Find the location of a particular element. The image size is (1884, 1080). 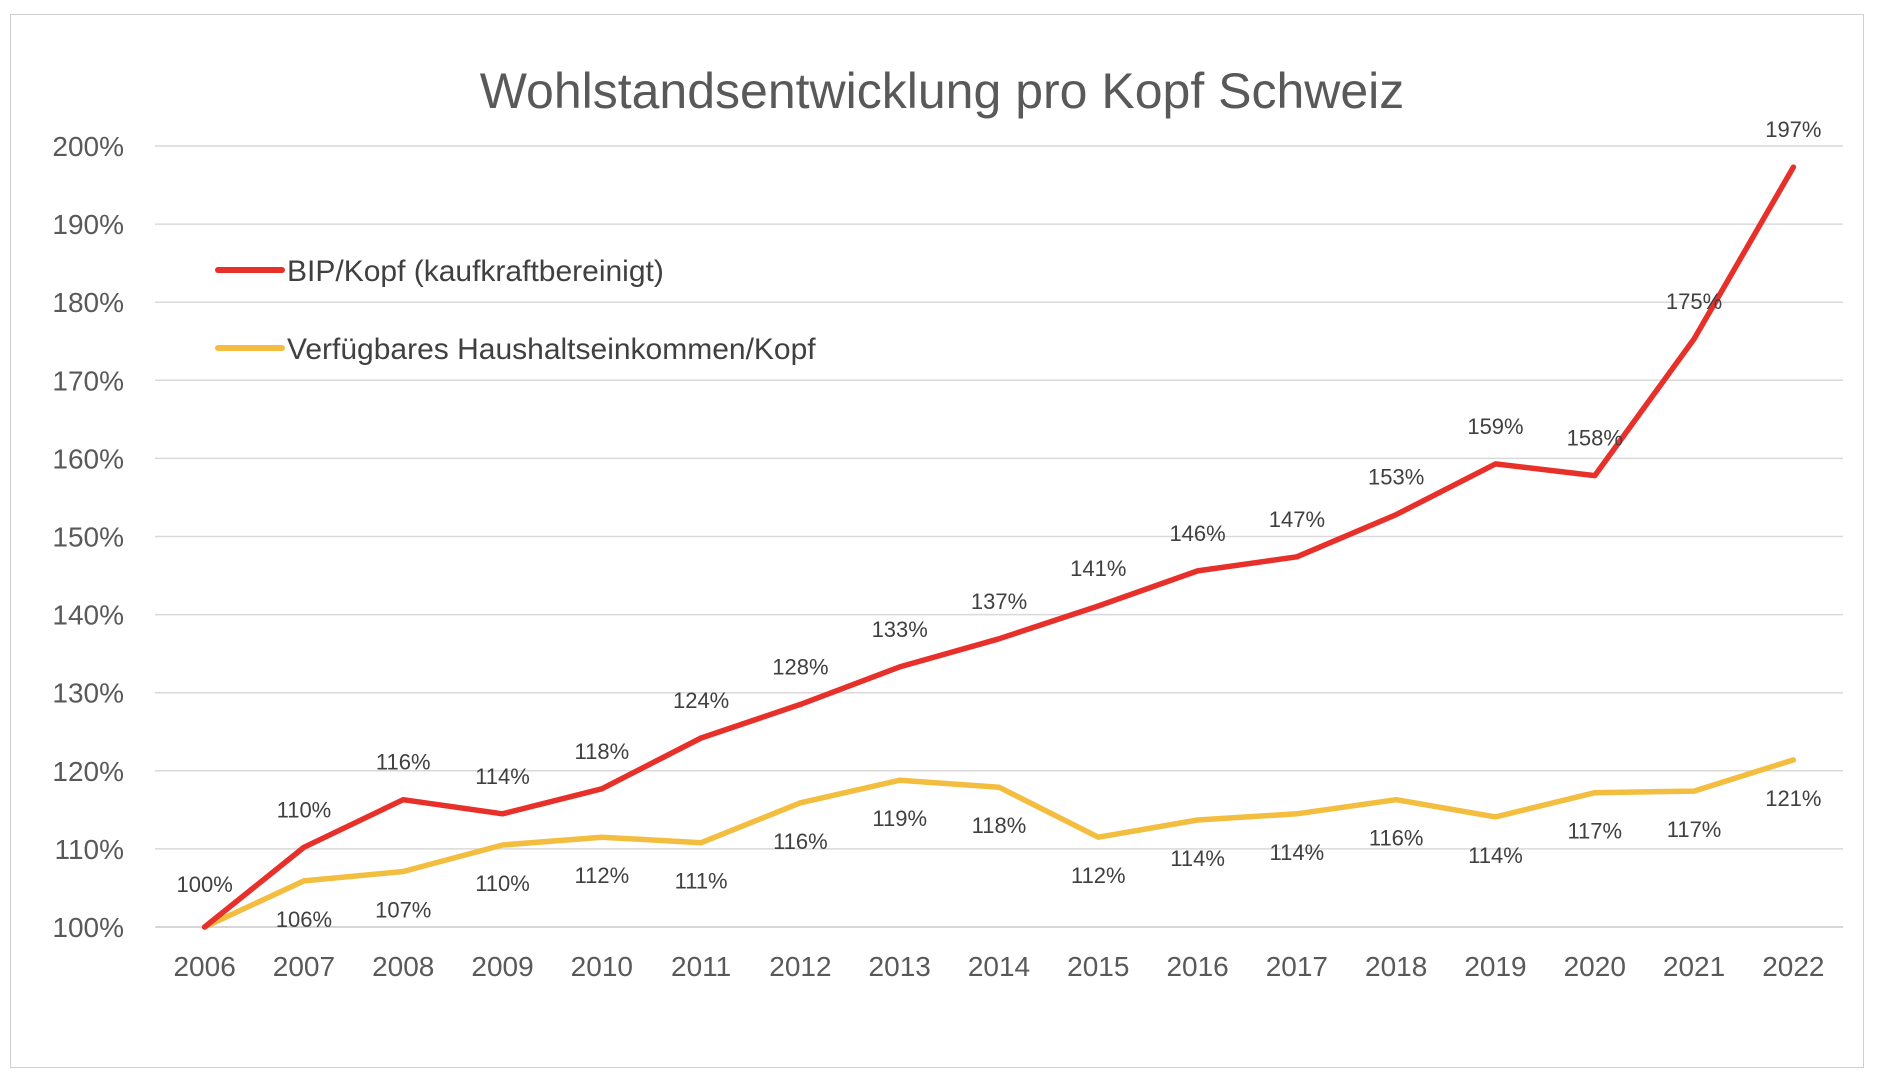

data-label-bip: 146% is located at coordinates (1197, 533).